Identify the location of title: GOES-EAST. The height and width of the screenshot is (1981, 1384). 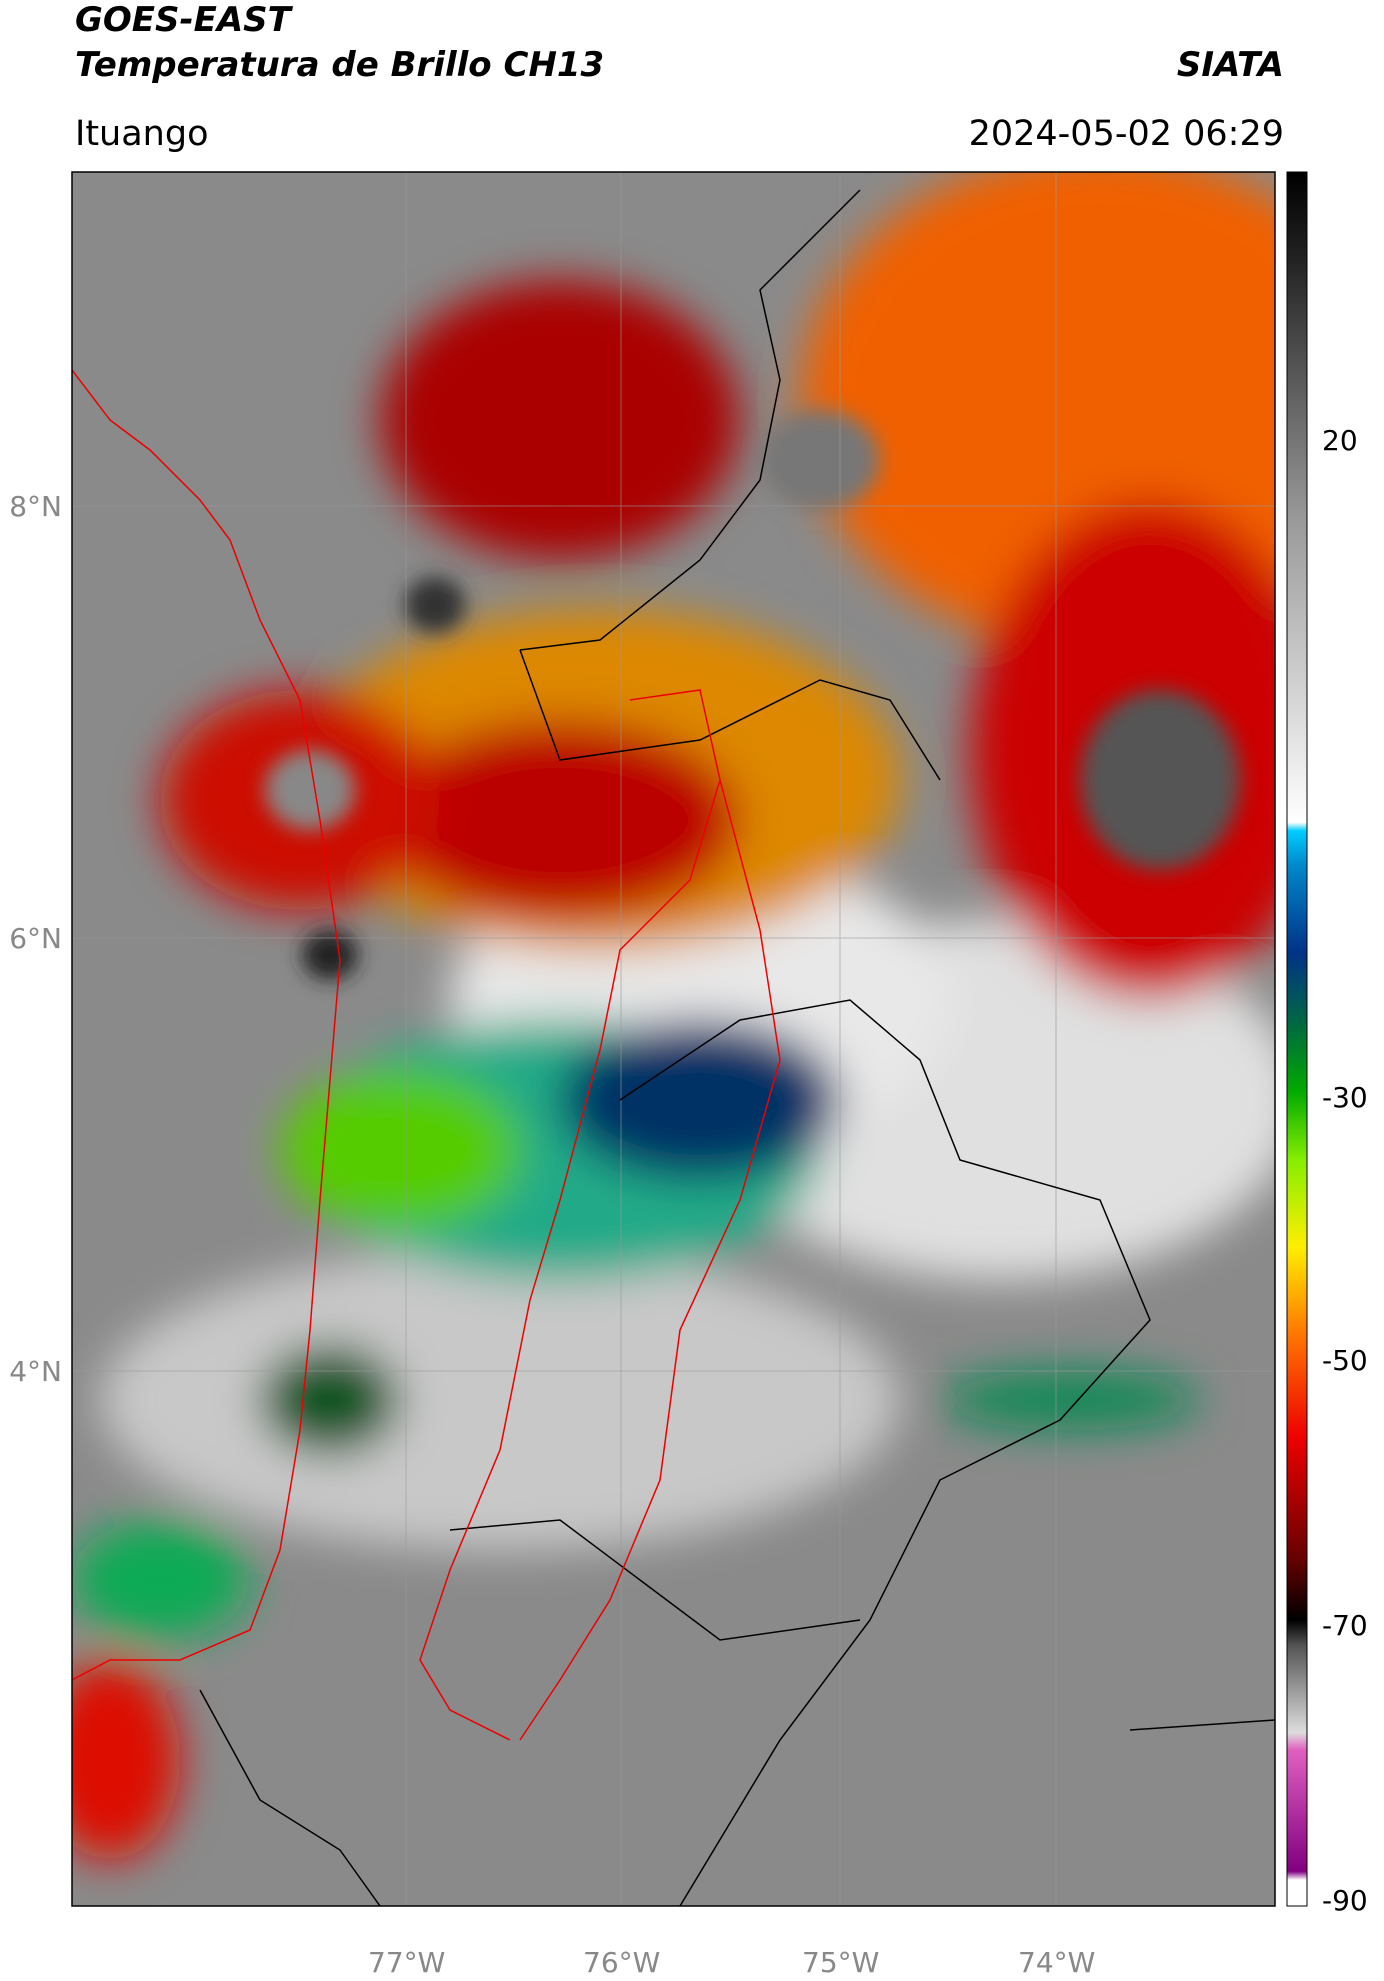
(183, 20).